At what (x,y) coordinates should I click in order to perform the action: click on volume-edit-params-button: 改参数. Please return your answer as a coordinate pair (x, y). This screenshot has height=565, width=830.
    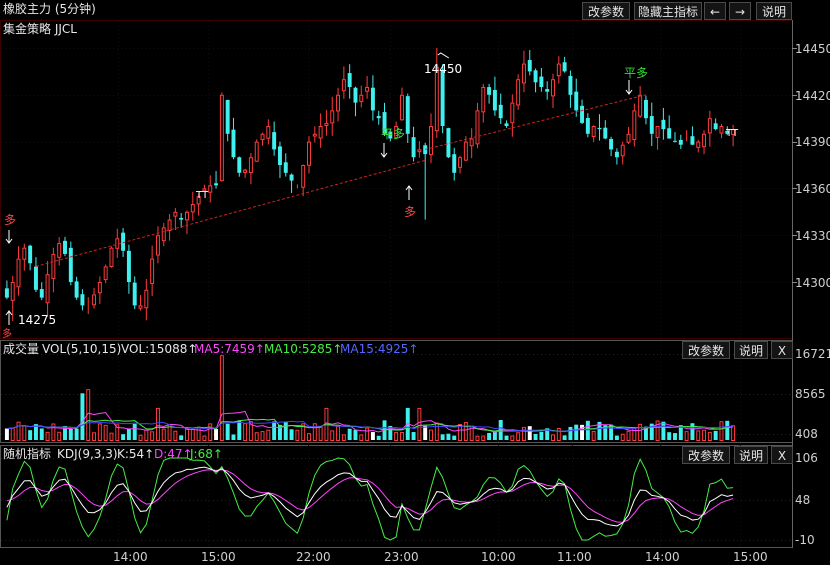
    Looking at the image, I should click on (706, 350).